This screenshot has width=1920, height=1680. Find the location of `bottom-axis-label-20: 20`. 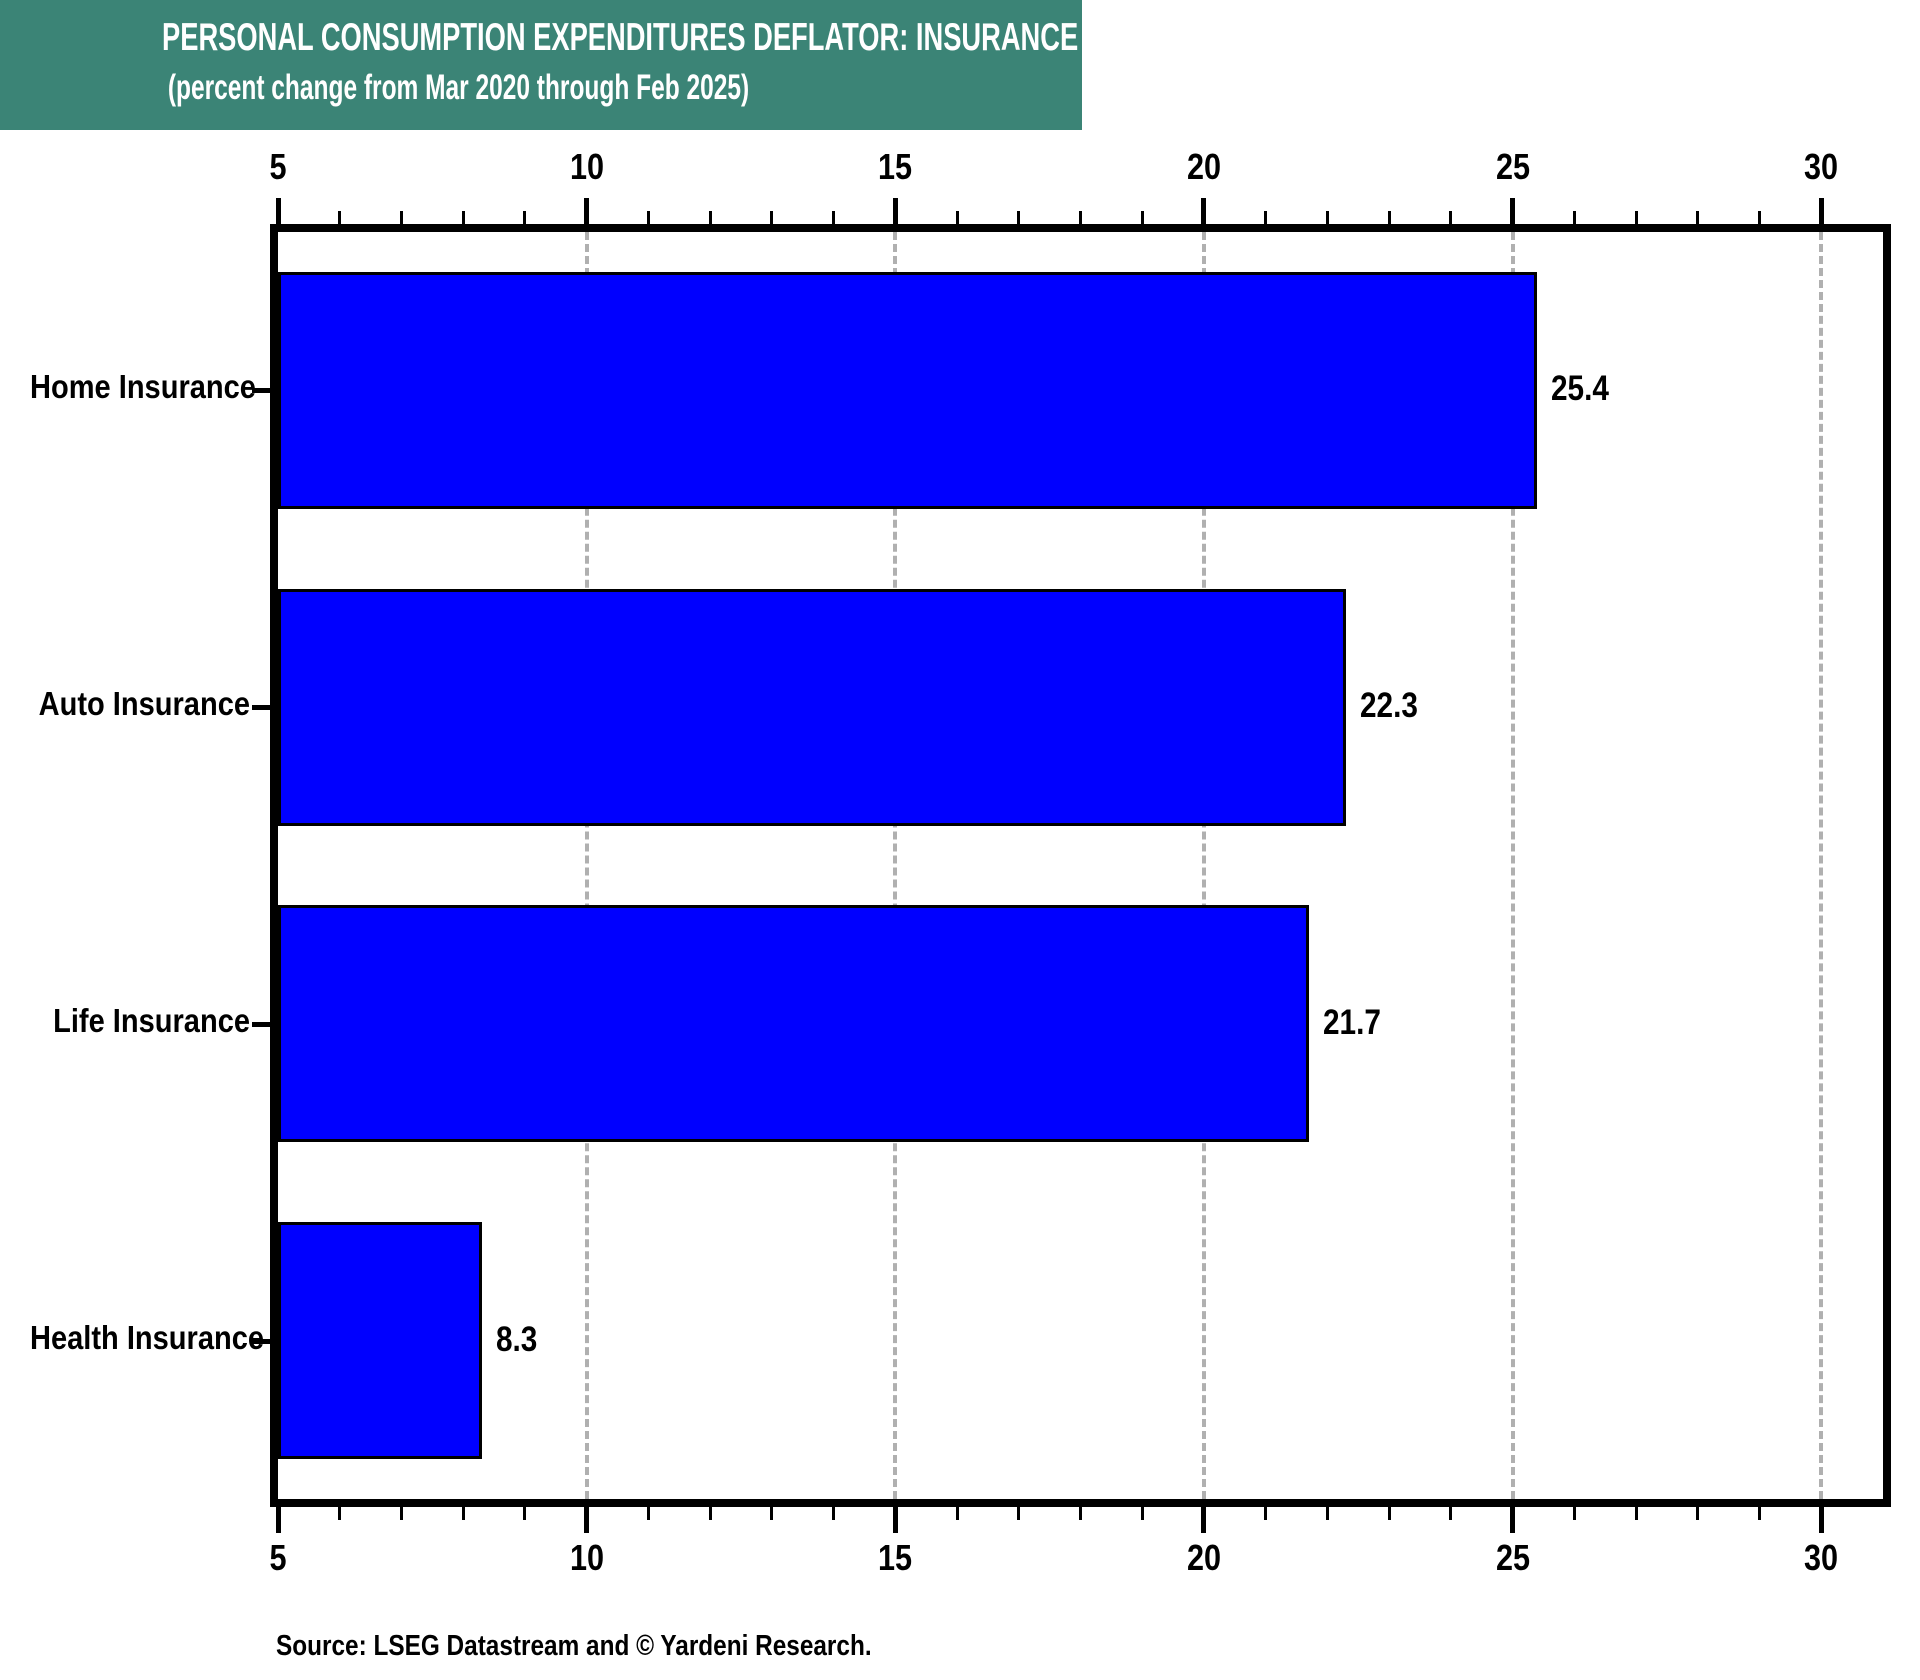

bottom-axis-label-20: 20 is located at coordinates (1203, 1557).